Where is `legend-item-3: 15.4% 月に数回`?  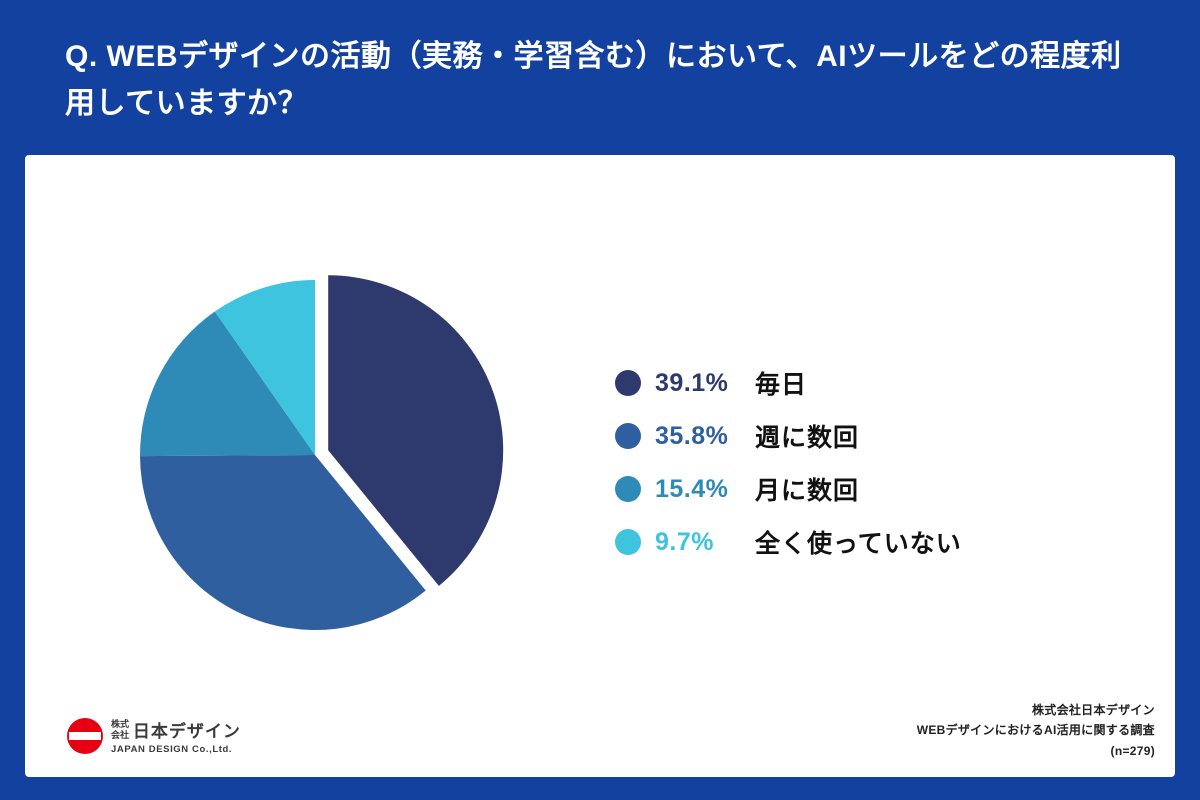 legend-item-3: 15.4% 月に数回 is located at coordinates (788, 489).